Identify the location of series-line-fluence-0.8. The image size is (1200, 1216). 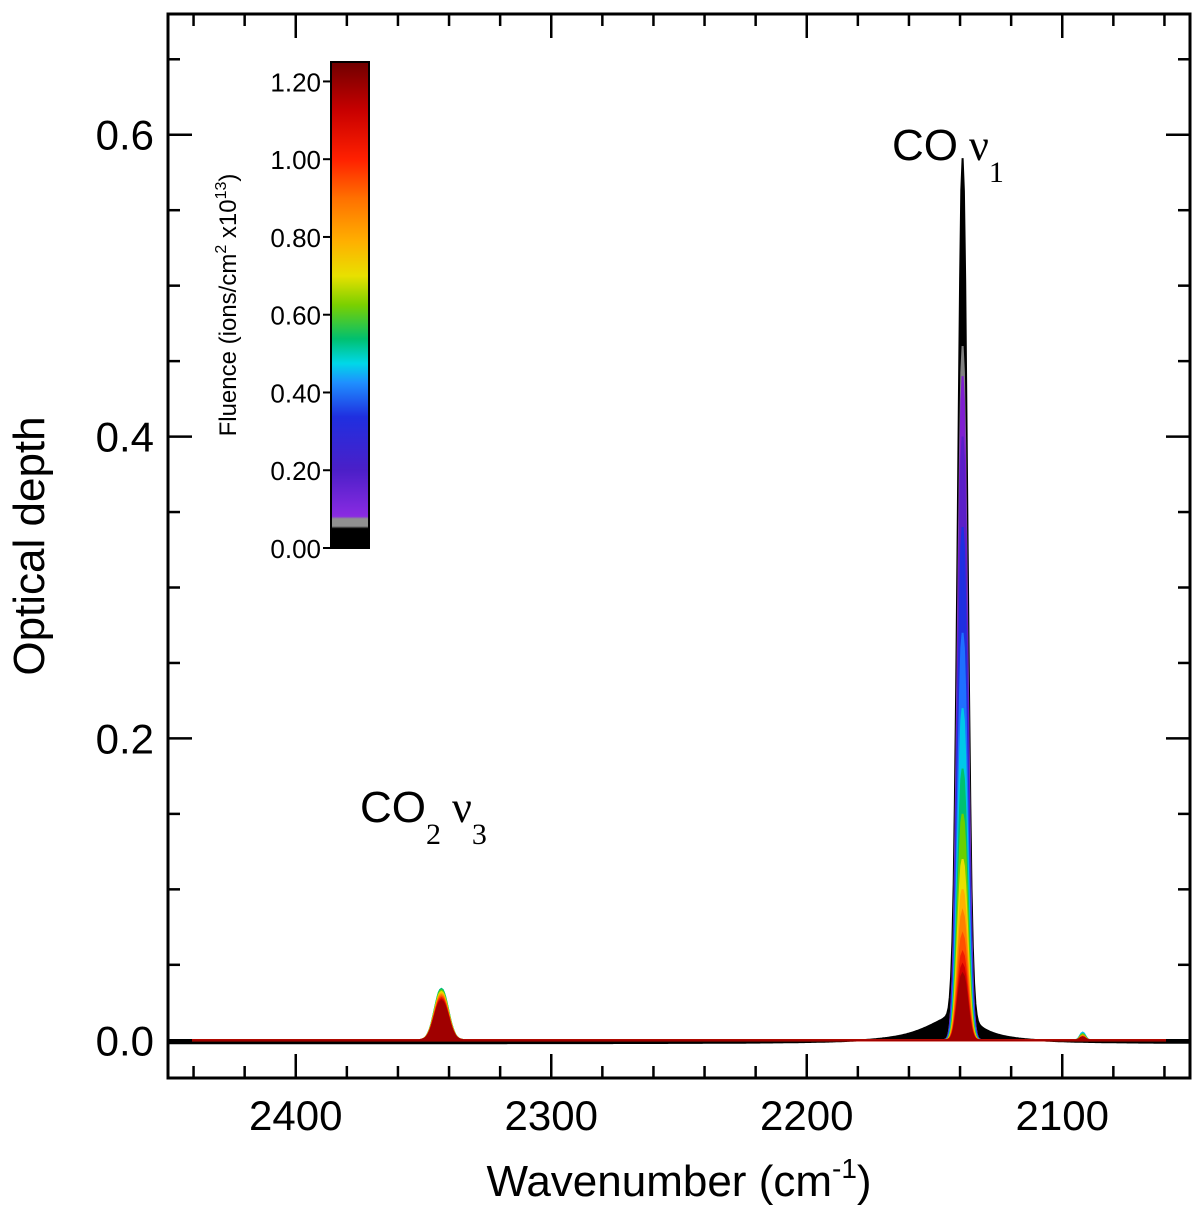
(679, 975).